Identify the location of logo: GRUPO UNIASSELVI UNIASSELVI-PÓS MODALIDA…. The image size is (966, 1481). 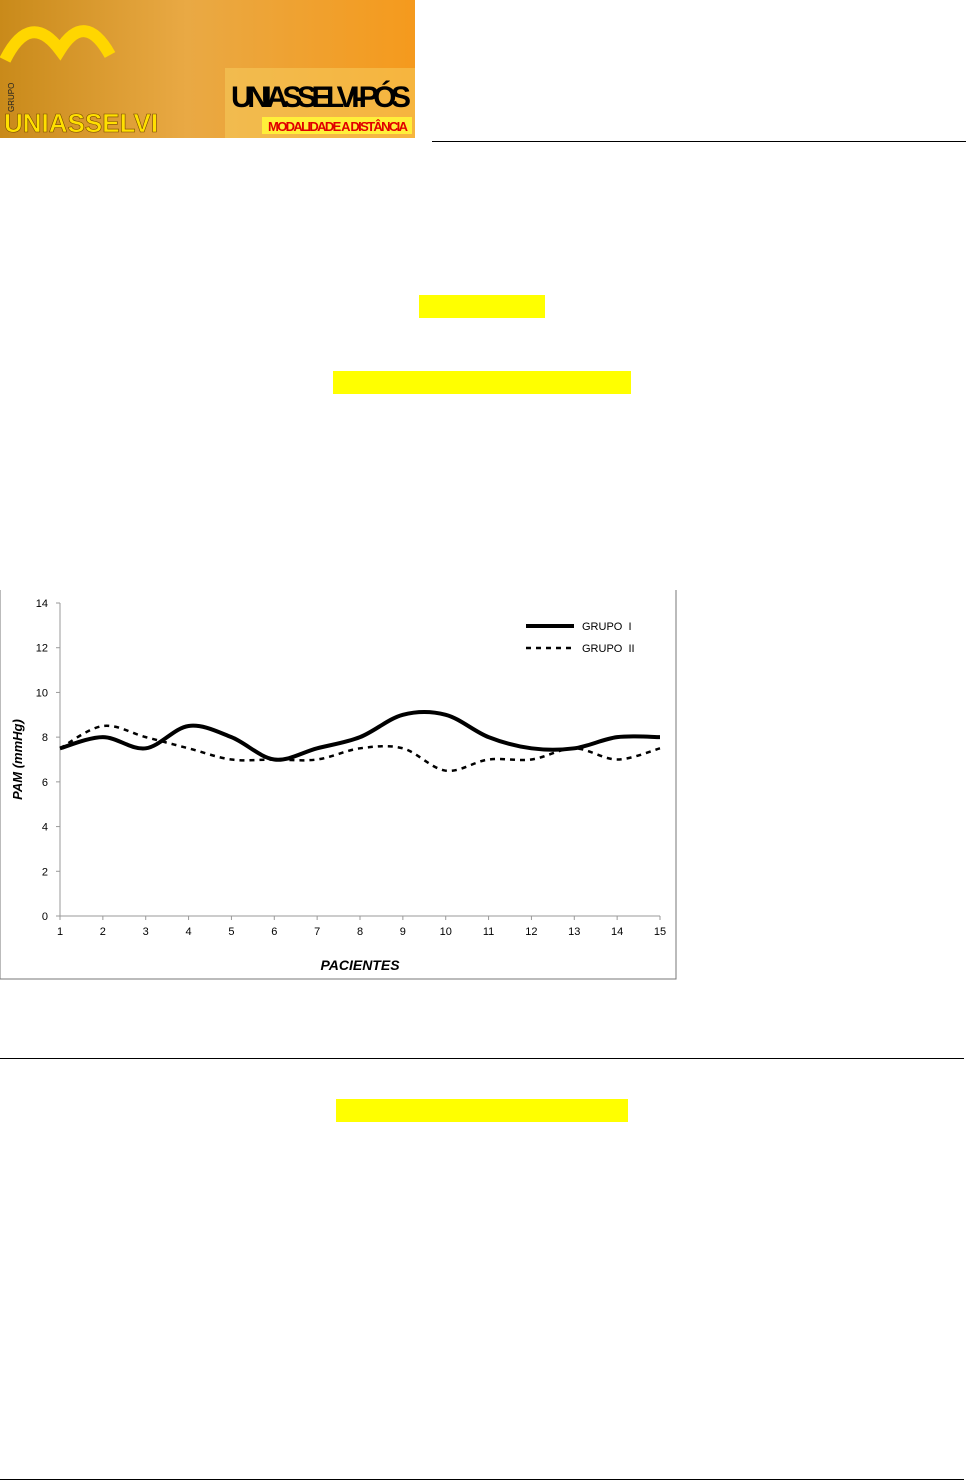
(207, 69).